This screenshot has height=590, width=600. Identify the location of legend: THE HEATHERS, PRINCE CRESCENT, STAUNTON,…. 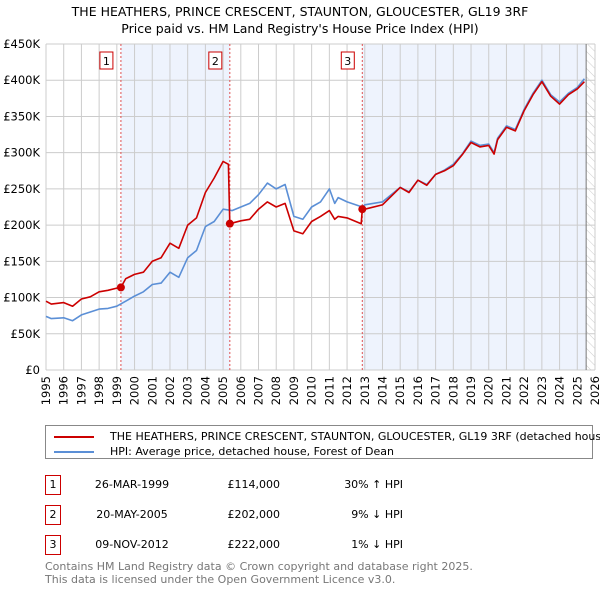
(322, 442).